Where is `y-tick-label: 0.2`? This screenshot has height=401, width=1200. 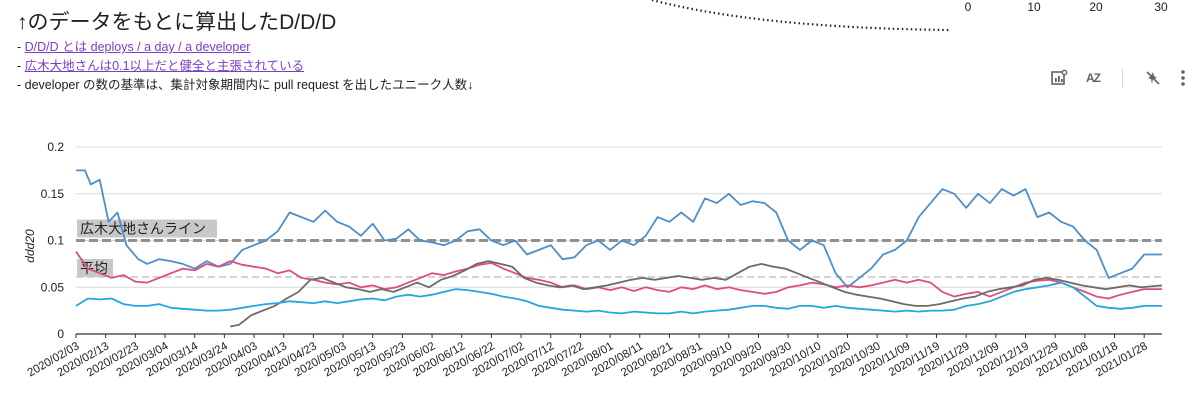 y-tick-label: 0.2 is located at coordinates (55, 147).